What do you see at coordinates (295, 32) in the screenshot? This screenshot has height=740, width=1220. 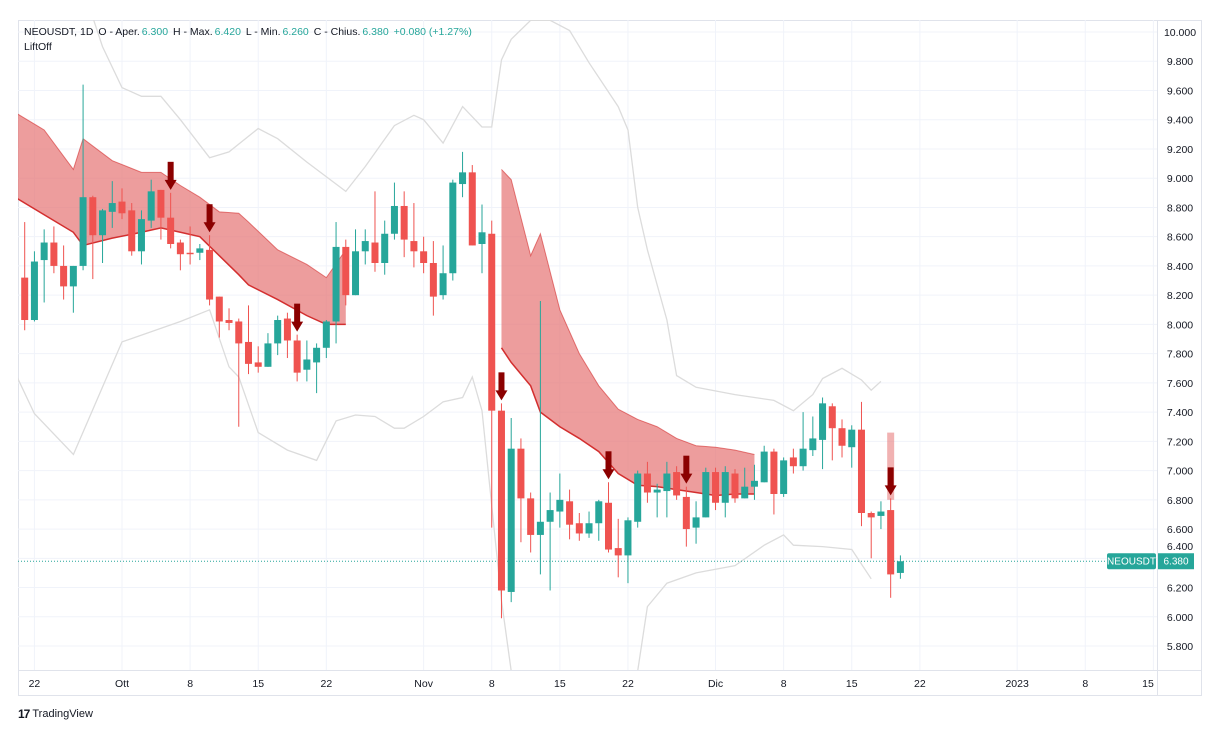 I see `low-value: 6.260` at bounding box center [295, 32].